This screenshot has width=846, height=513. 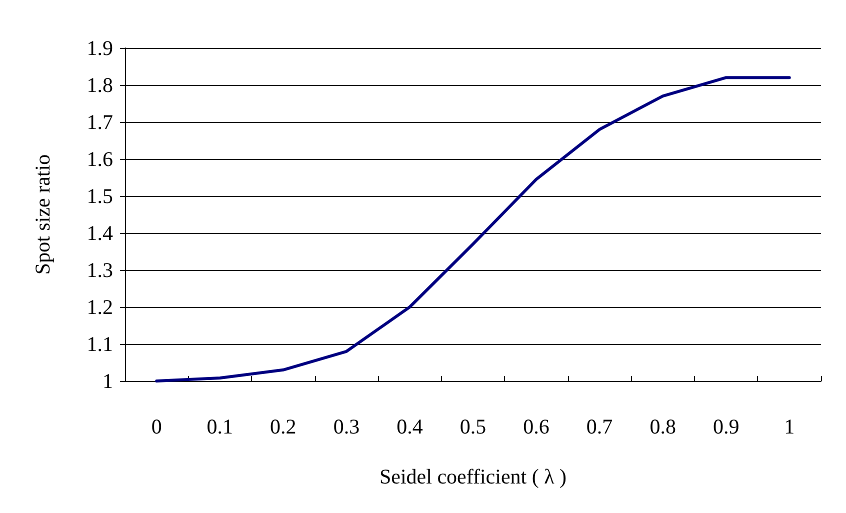 What do you see at coordinates (473, 426) in the screenshot?
I see `x-tick-label: 0.5` at bounding box center [473, 426].